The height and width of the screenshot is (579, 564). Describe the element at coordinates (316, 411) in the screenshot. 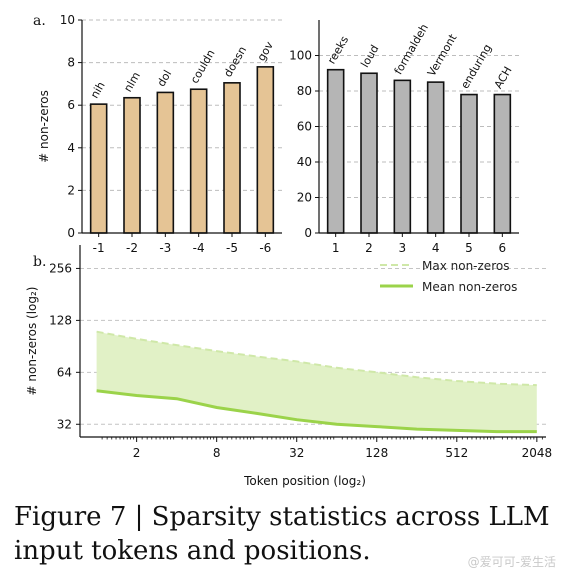

I see `panel-b-mean-line` at that location.